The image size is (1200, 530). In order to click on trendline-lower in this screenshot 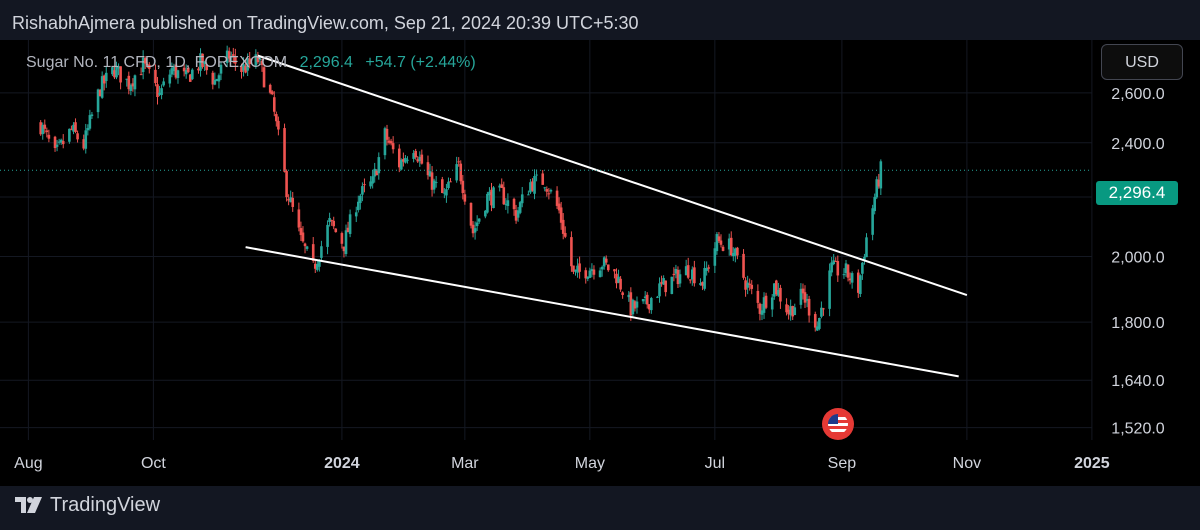, I will do `click(602, 312)`.